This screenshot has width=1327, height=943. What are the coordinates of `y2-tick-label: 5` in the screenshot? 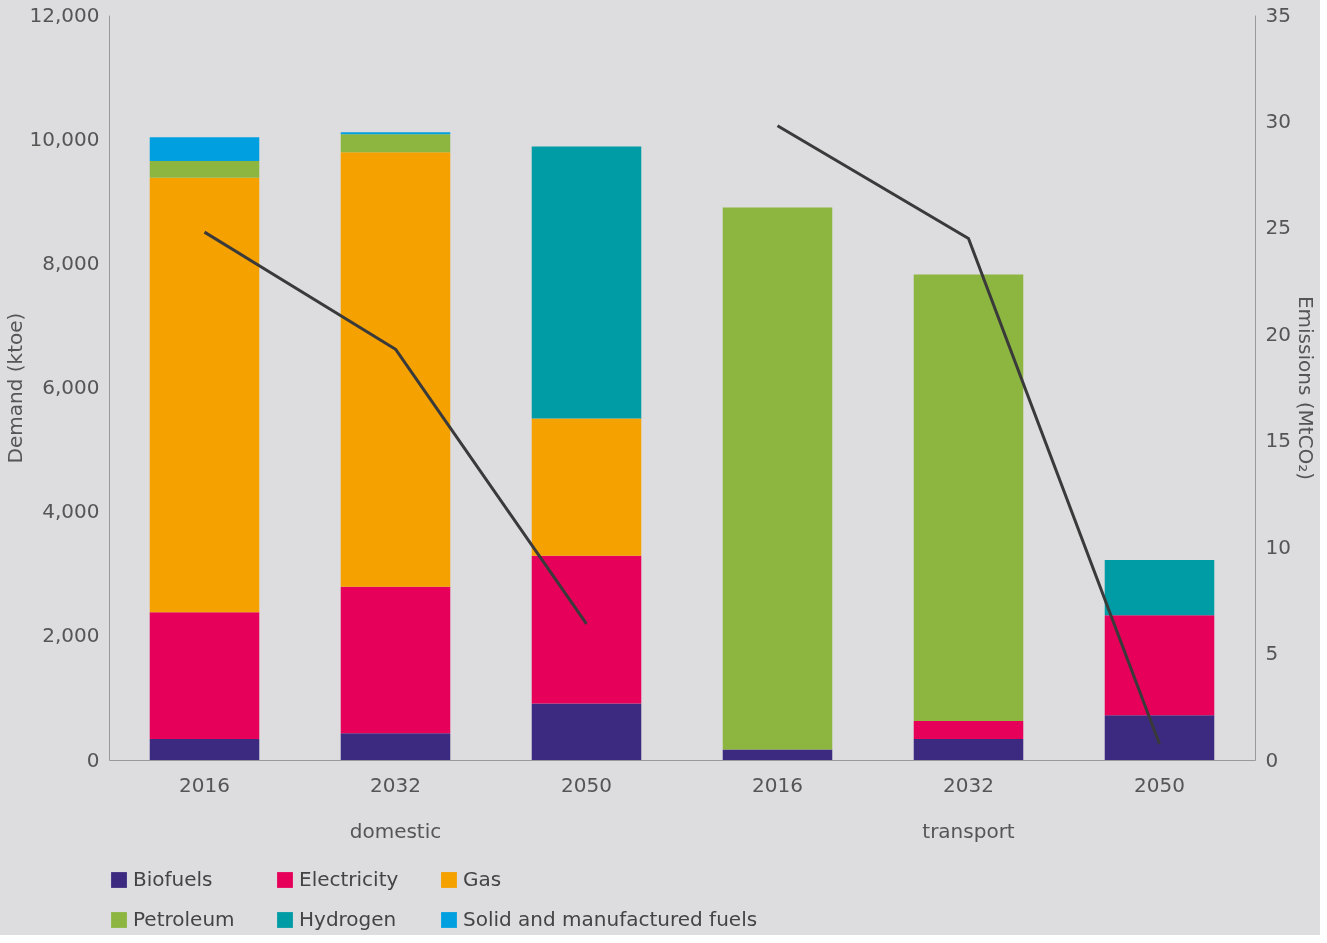 It's located at (1272, 653).